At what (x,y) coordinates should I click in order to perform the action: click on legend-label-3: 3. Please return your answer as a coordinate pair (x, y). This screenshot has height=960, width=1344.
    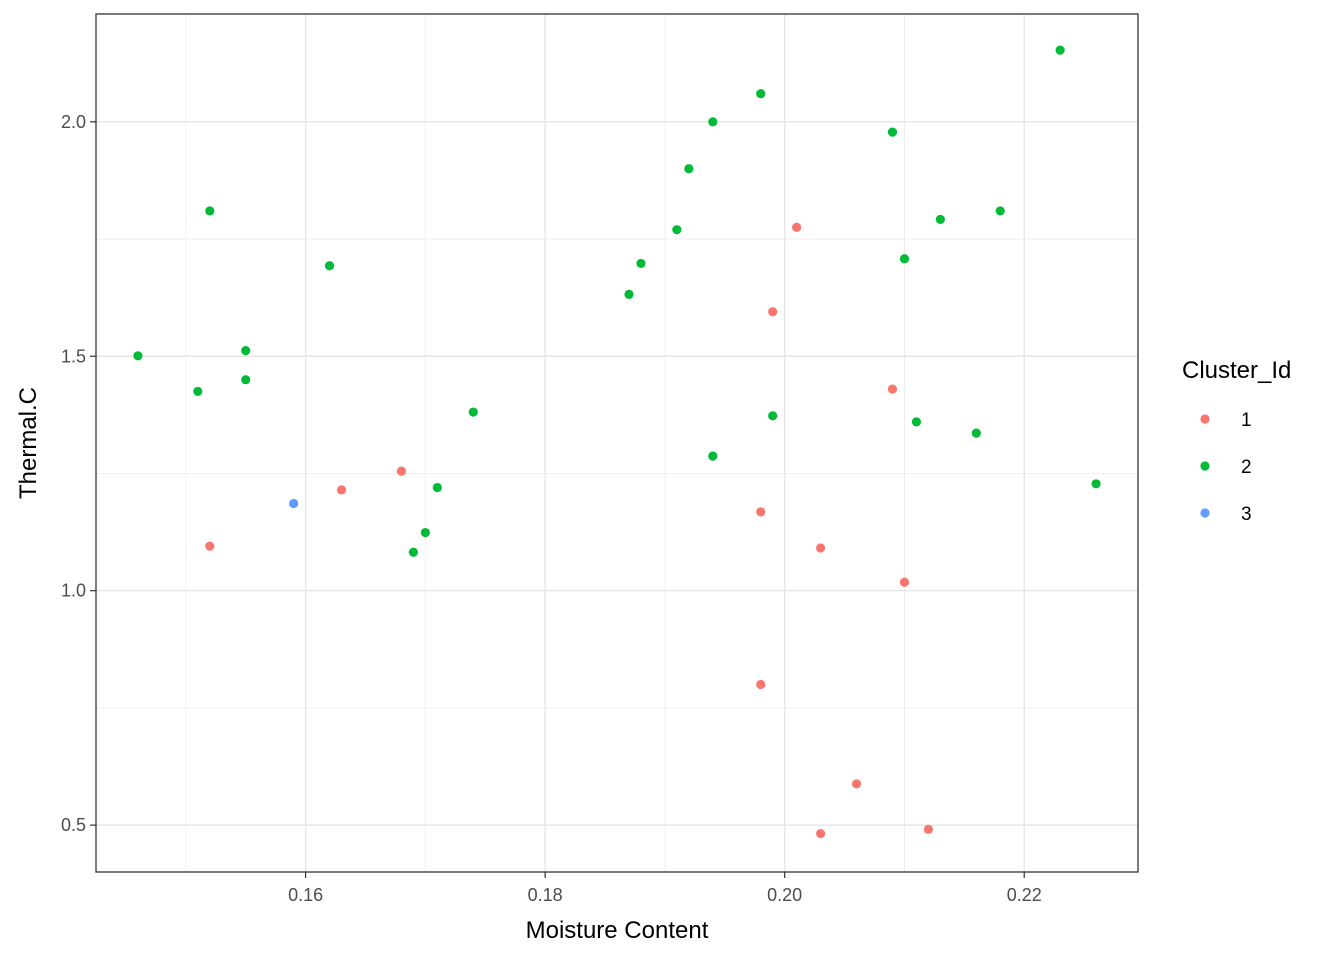
    Looking at the image, I should click on (1246, 514).